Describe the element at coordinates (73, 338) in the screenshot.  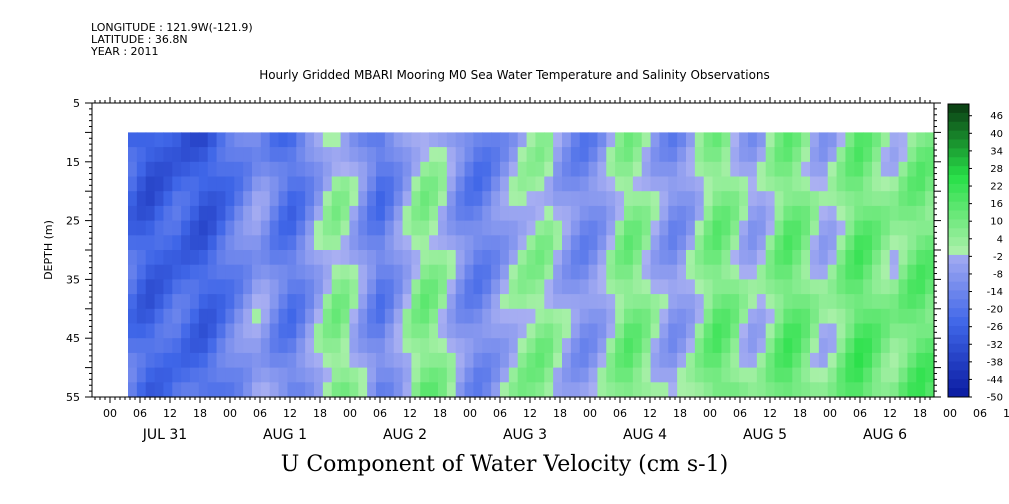
I see `y-tick-label: 45` at that location.